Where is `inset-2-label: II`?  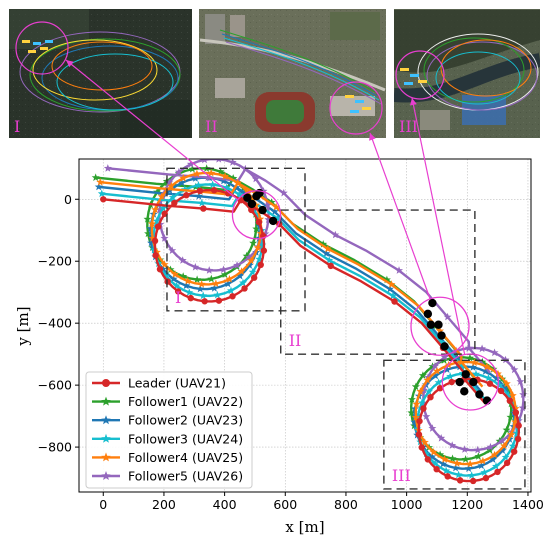
inset-2-label: II is located at coordinates (211, 126).